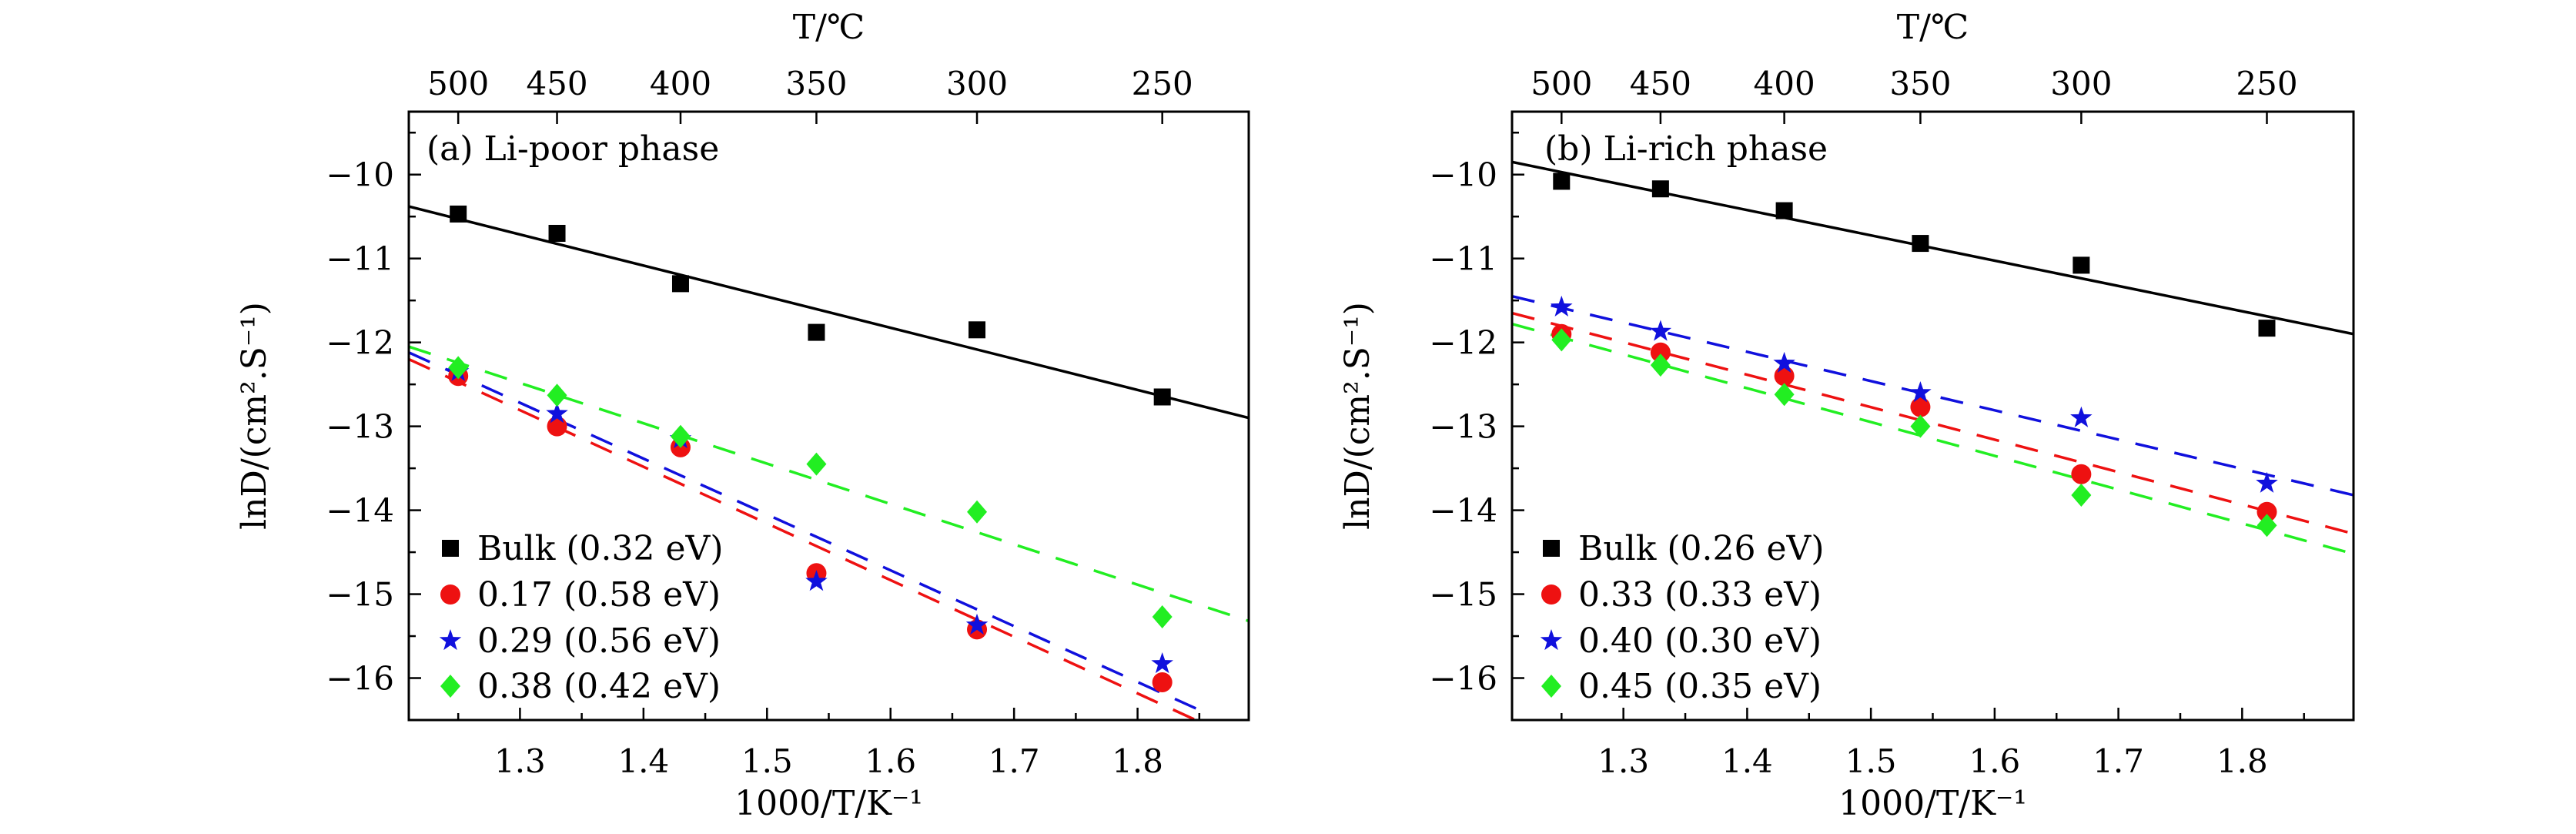  What do you see at coordinates (1700, 595) in the screenshot?
I see `legend-entry: 0.33 (0.33 eV)` at bounding box center [1700, 595].